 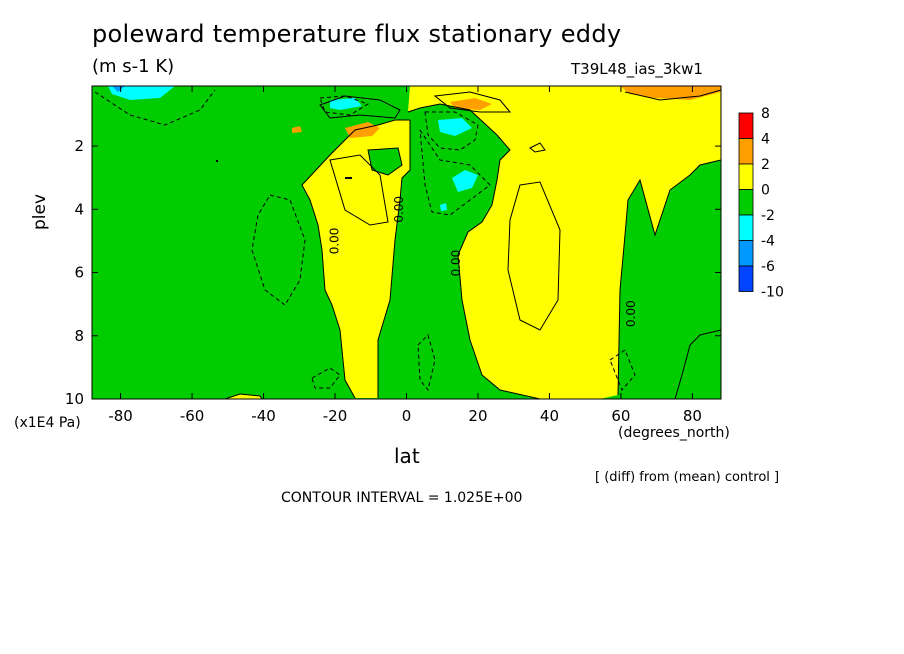 I want to click on y-tick-label: 6, so click(x=79, y=273).